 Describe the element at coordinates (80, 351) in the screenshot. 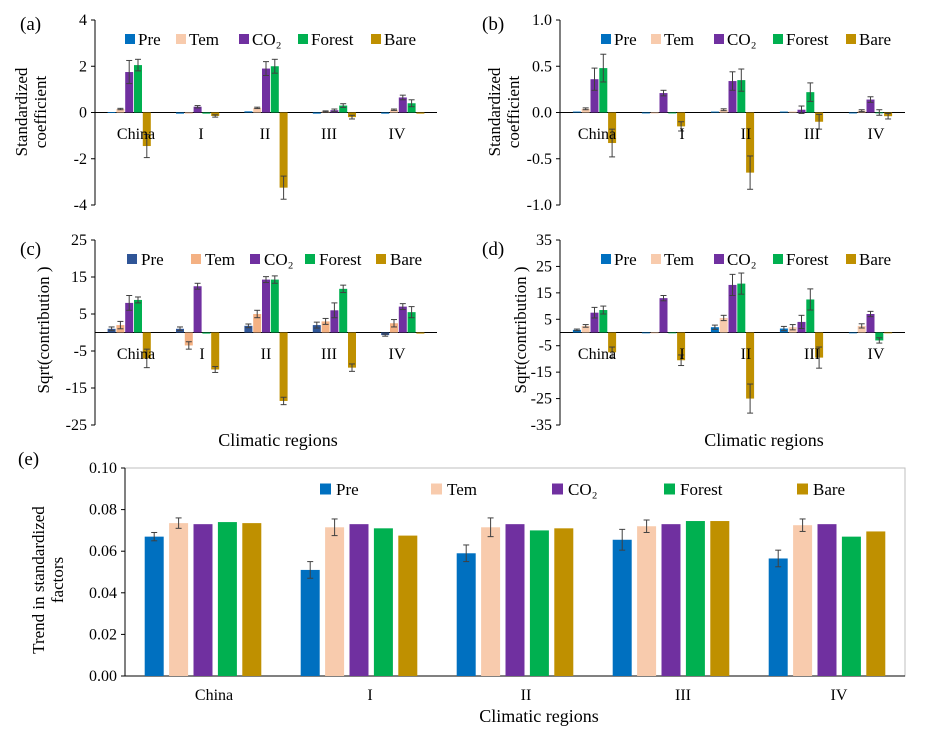

I see `y-tick-label: -5` at that location.